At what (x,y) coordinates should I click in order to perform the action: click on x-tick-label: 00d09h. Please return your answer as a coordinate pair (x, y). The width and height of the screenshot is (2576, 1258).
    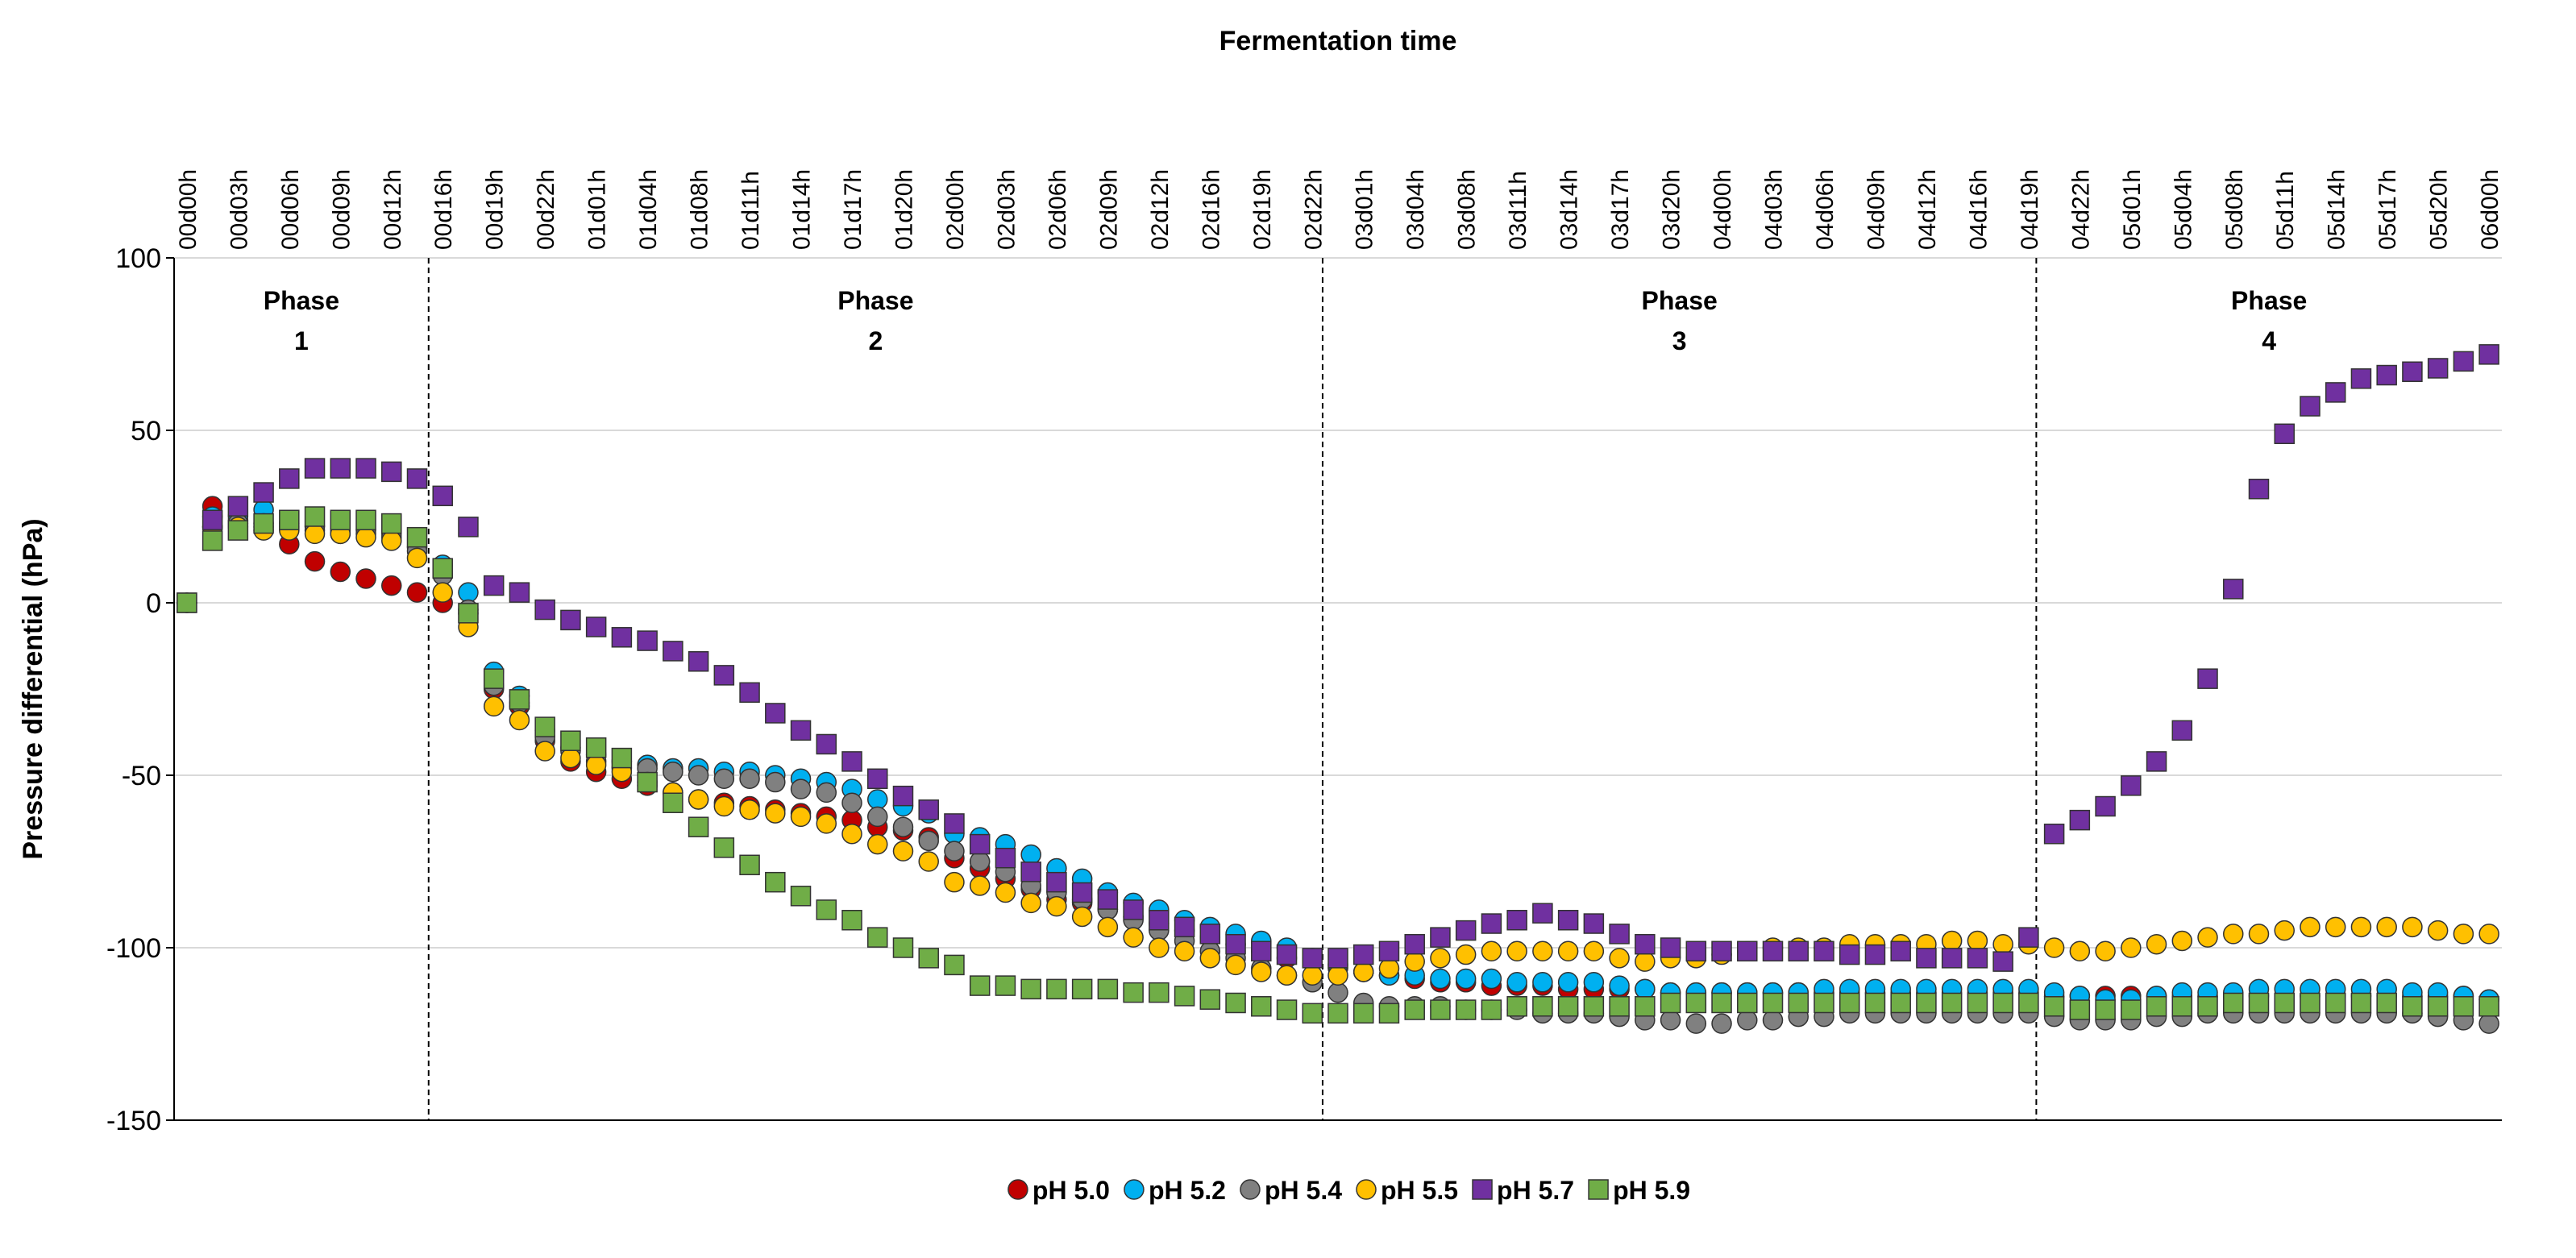
    Looking at the image, I should click on (341, 210).